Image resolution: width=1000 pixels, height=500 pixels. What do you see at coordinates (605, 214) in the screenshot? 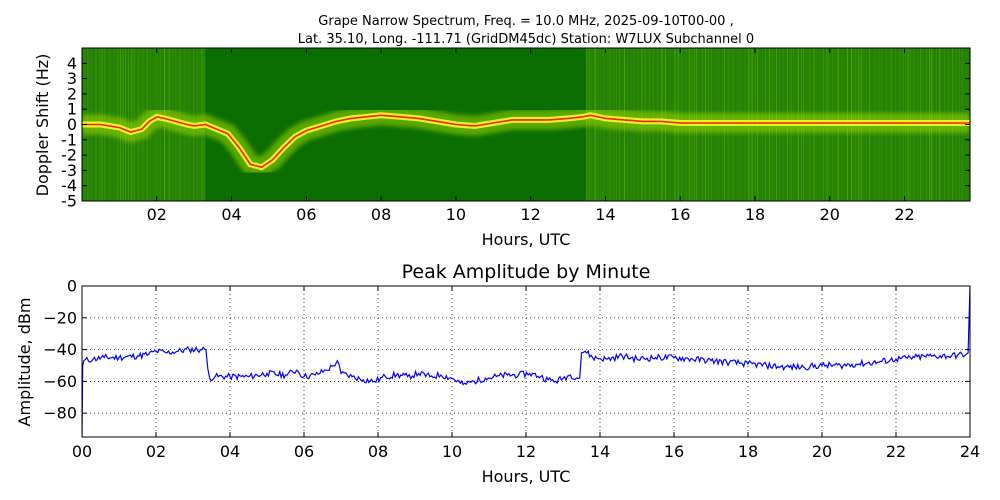
I see `spectrum-xtick-label: 14` at bounding box center [605, 214].